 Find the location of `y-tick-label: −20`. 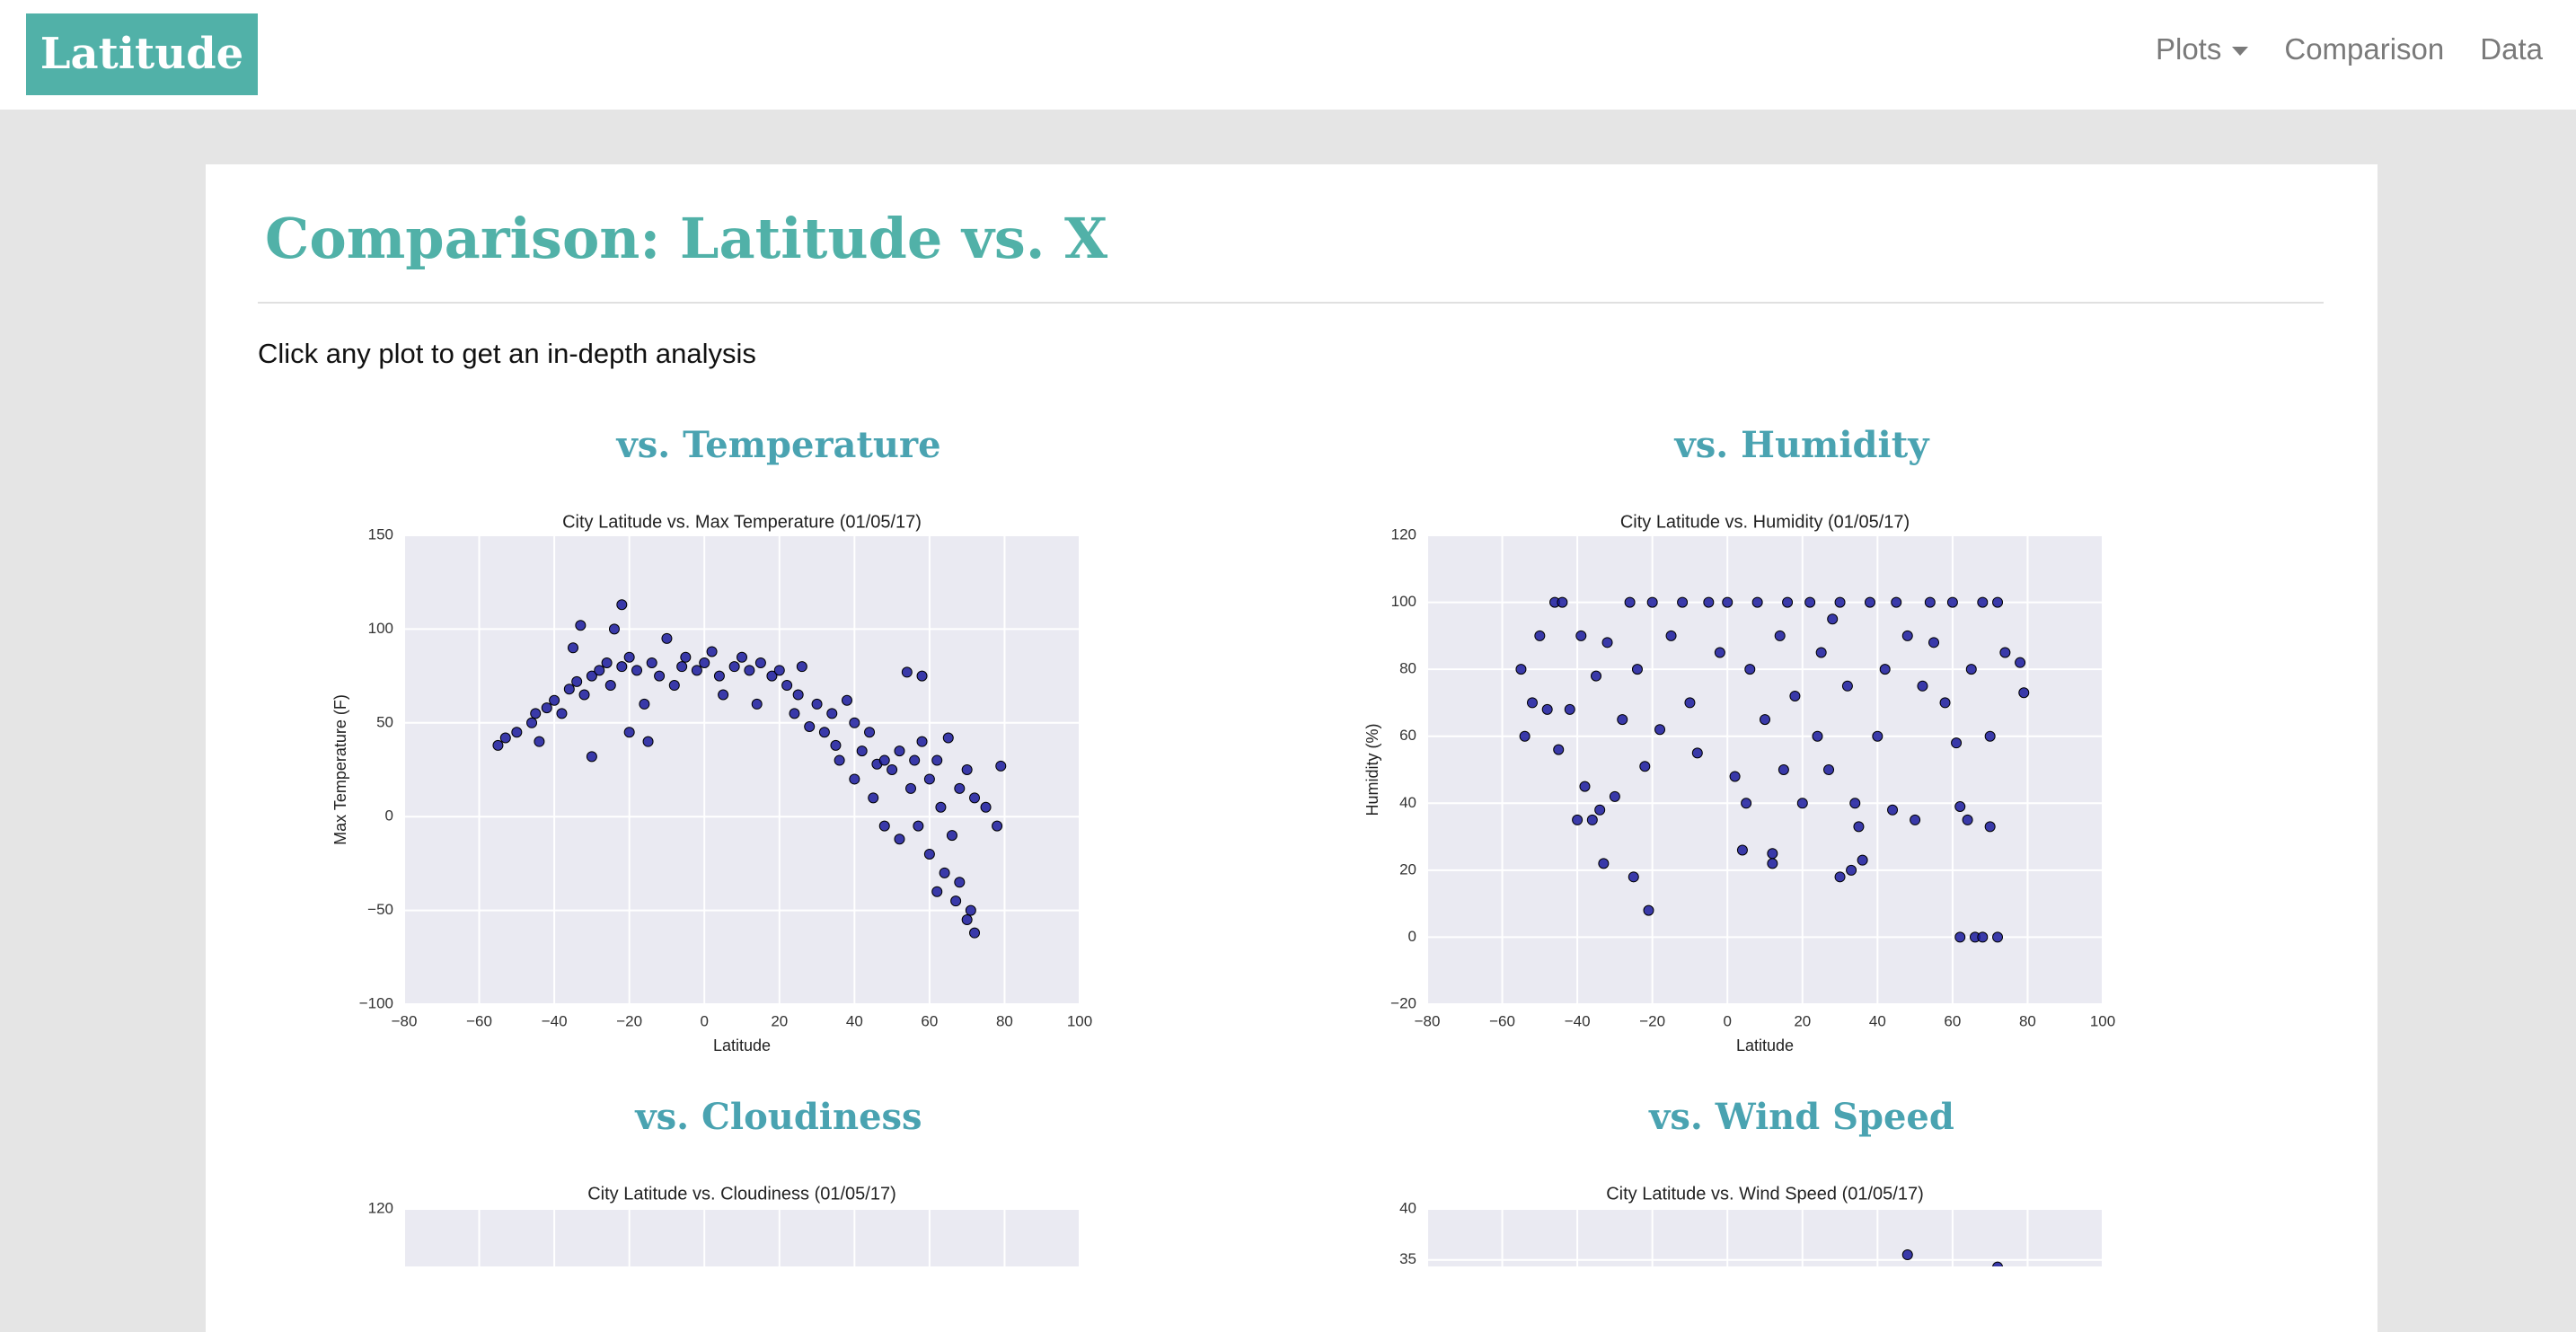

y-tick-label: −20 is located at coordinates (1403, 1002).